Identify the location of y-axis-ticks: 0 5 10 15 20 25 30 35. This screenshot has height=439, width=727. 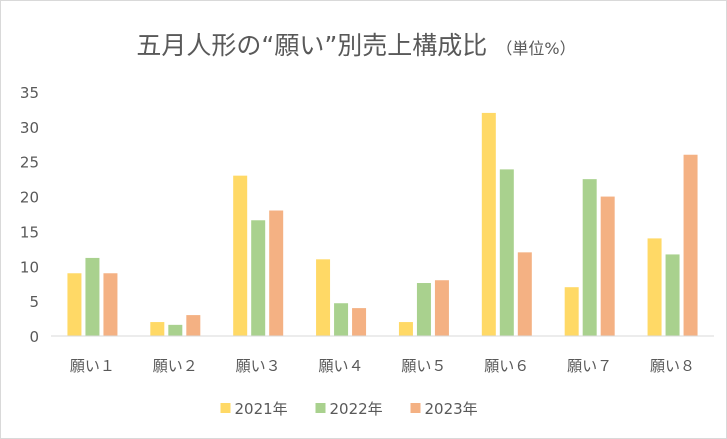
(29, 215).